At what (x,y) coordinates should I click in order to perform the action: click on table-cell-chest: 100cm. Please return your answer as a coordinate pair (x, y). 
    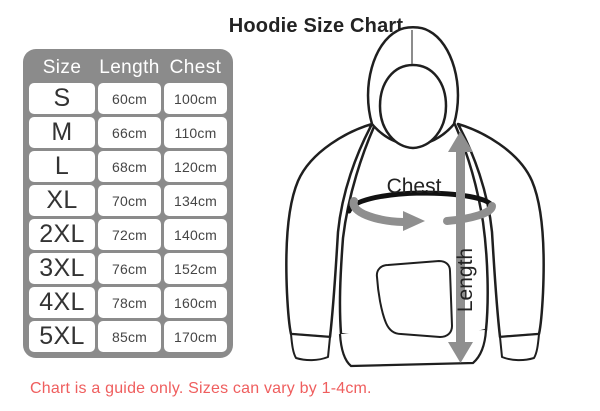
    Looking at the image, I should click on (195, 98).